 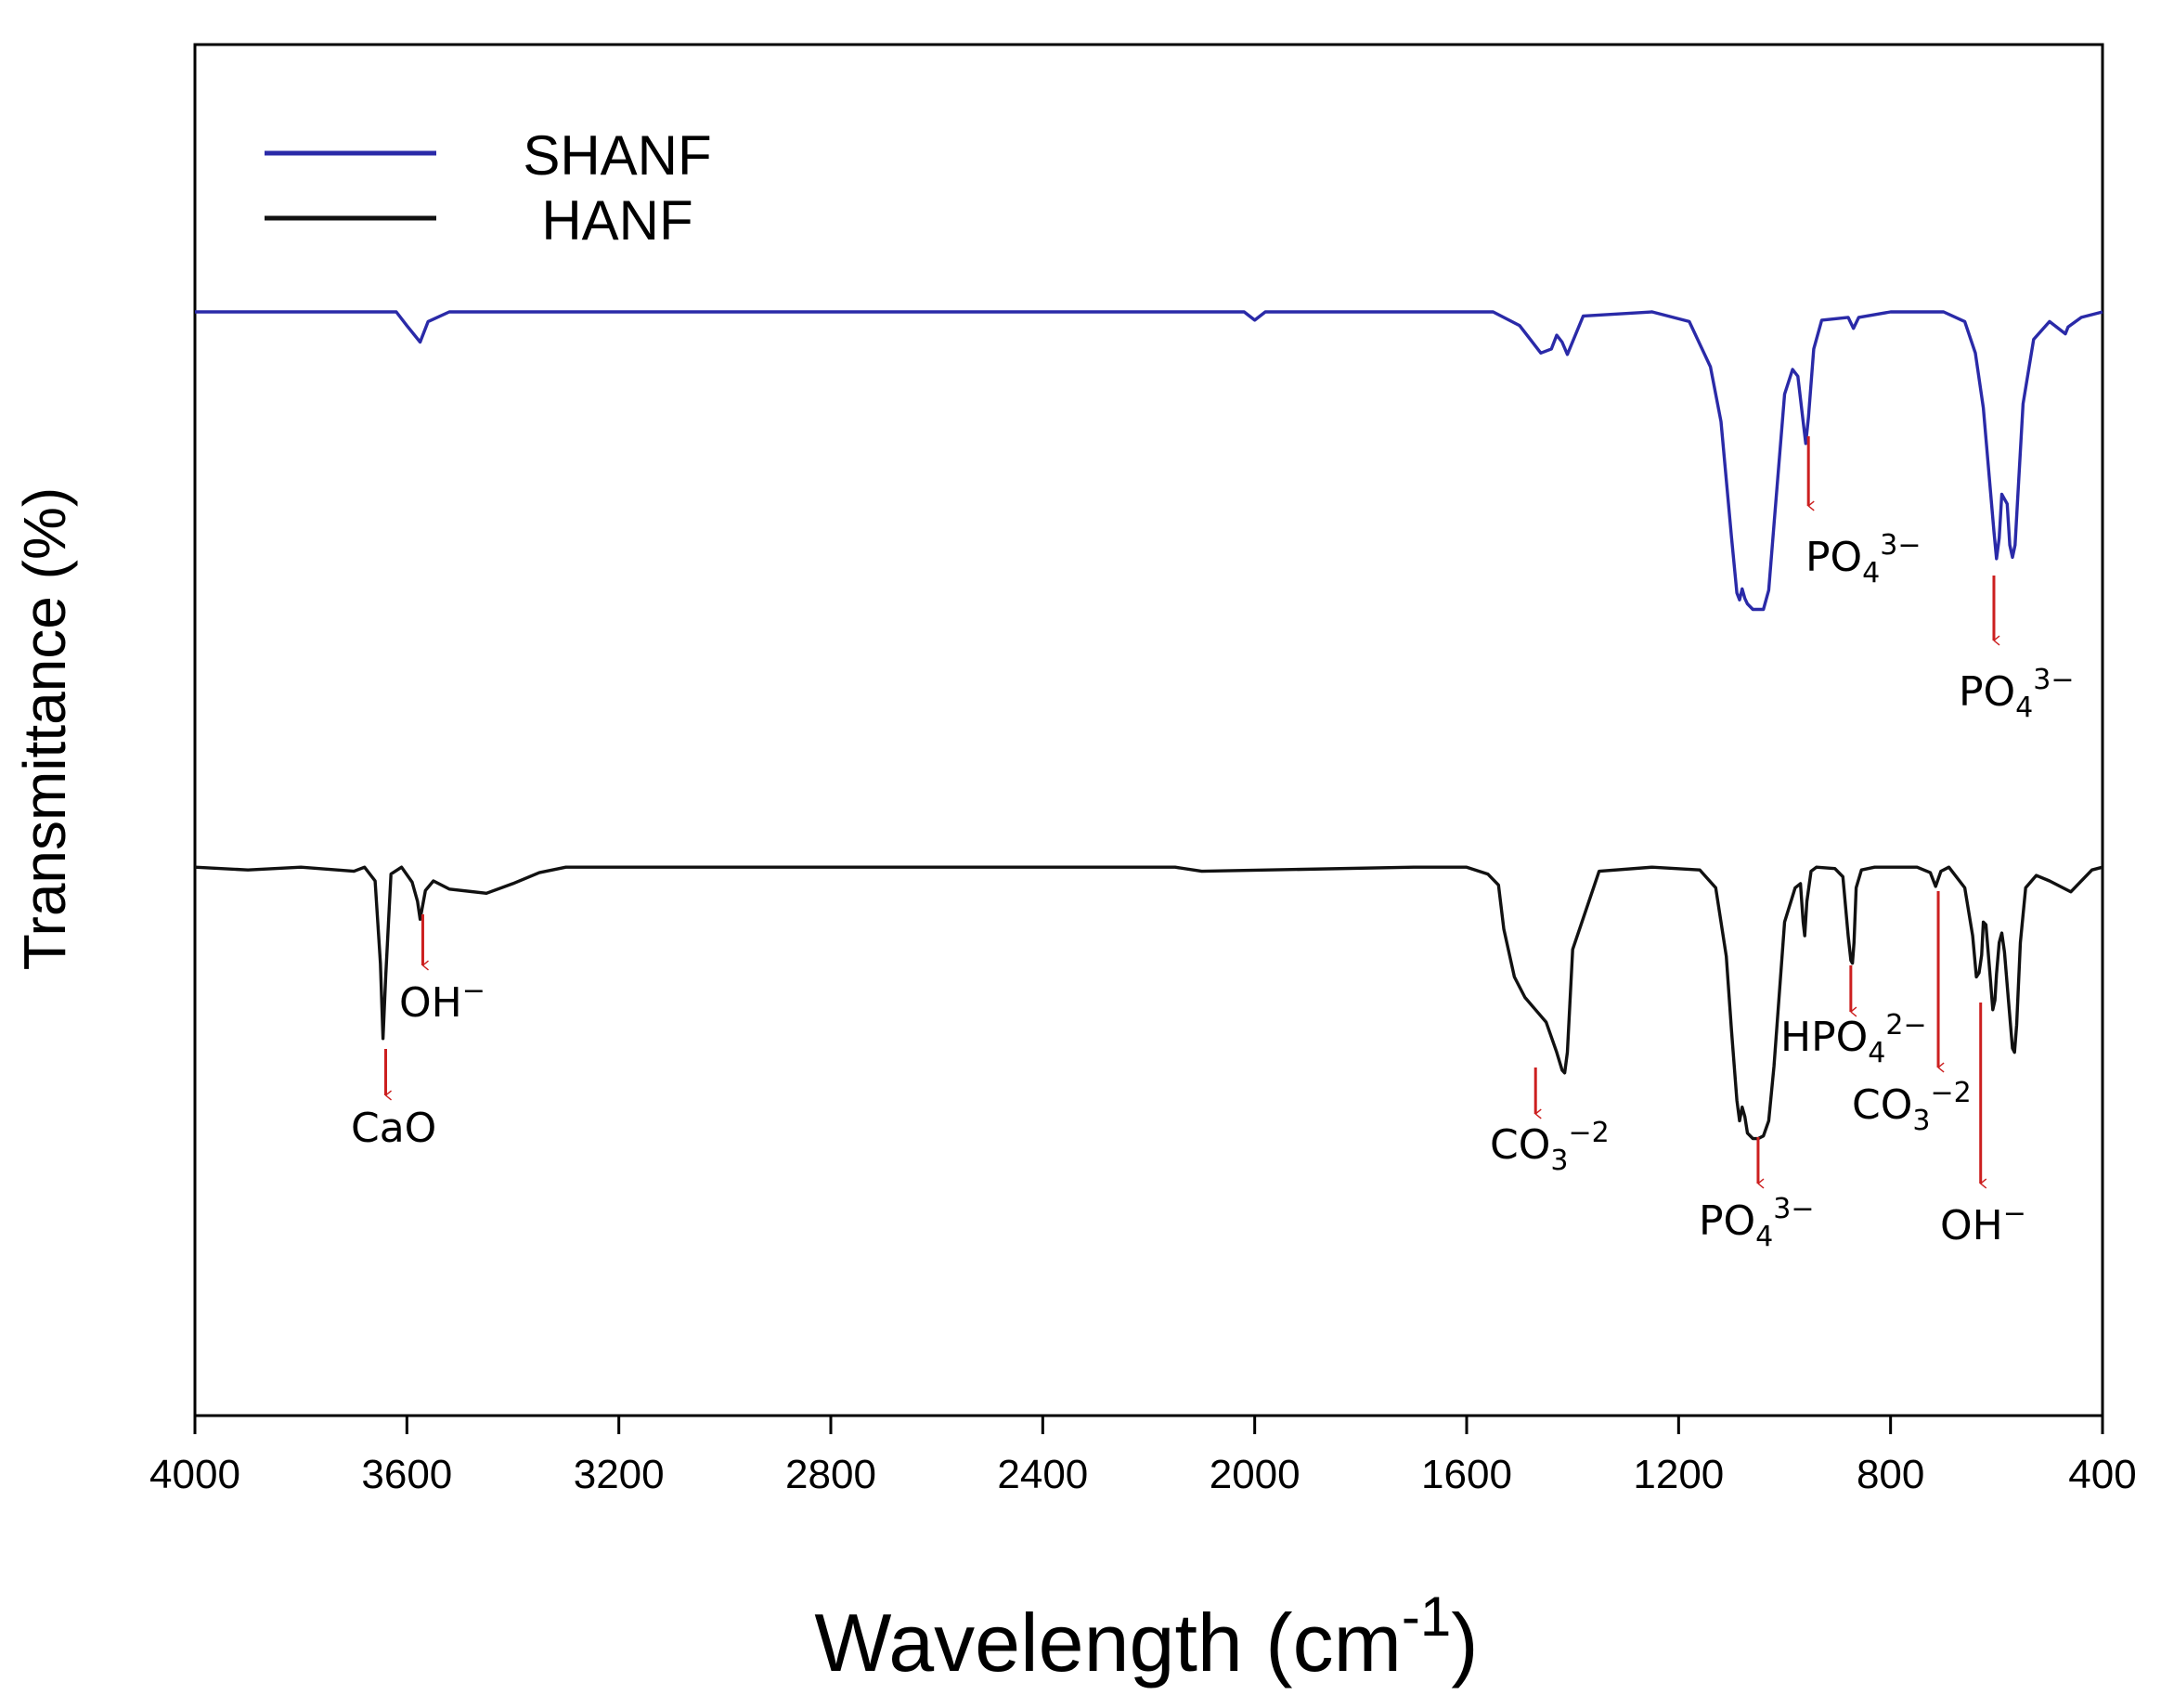 I want to click on x-tick-label: 2000, so click(x=1255, y=1474).